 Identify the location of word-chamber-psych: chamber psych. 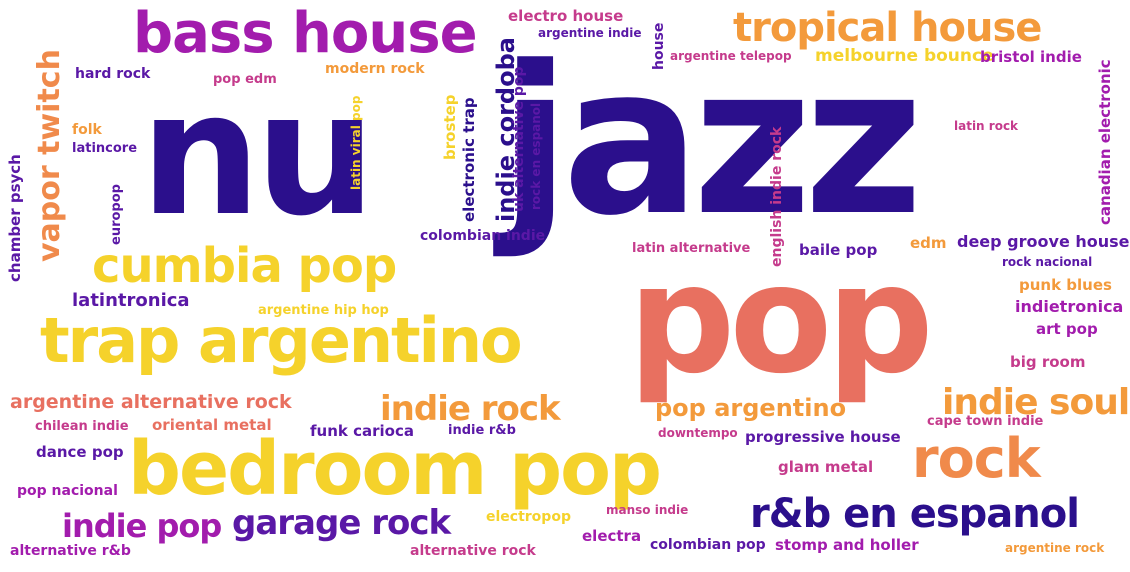
(15, 218).